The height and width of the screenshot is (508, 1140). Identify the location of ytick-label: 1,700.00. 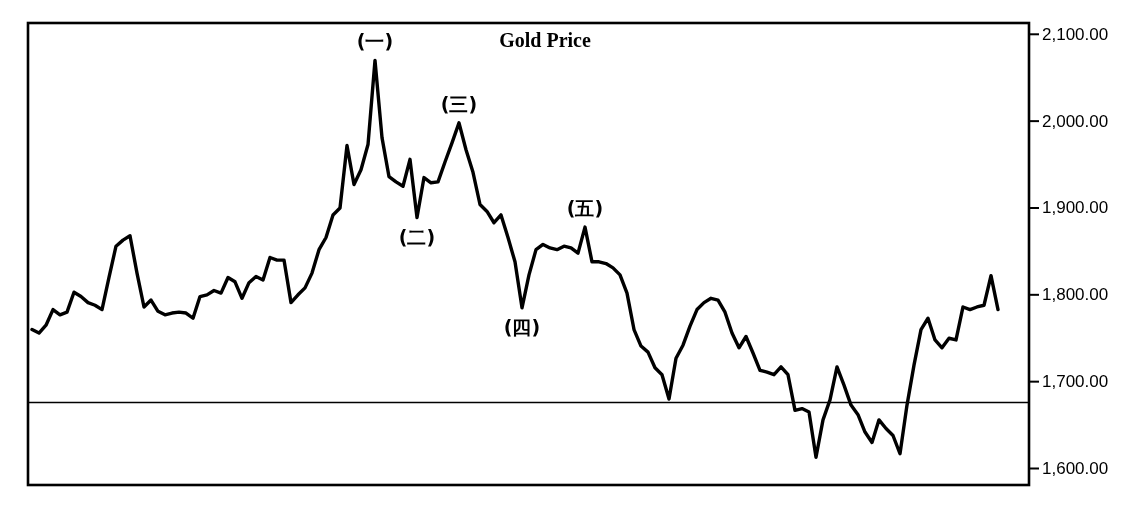
(1075, 382).